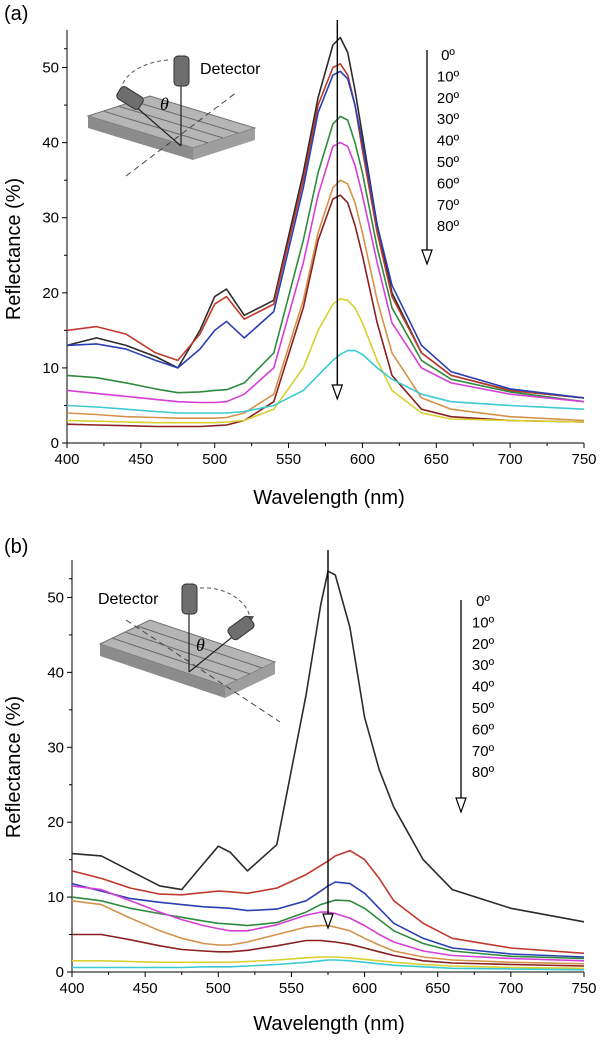 The width and height of the screenshot is (600, 1047). Describe the element at coordinates (16, 14) in the screenshot. I see `panel-label: (a)` at that location.